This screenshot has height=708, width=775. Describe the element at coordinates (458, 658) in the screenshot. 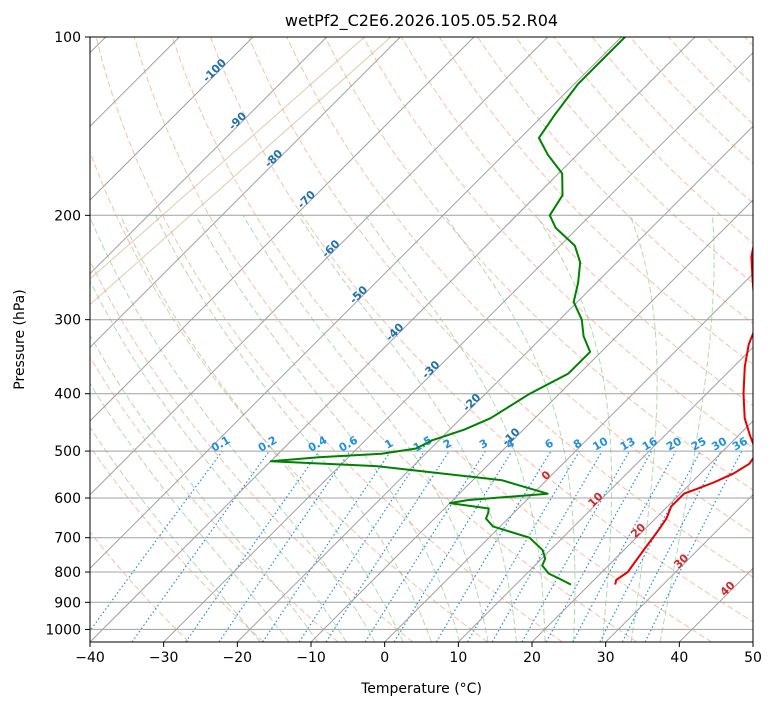

I see `x-tick-label: 10` at that location.